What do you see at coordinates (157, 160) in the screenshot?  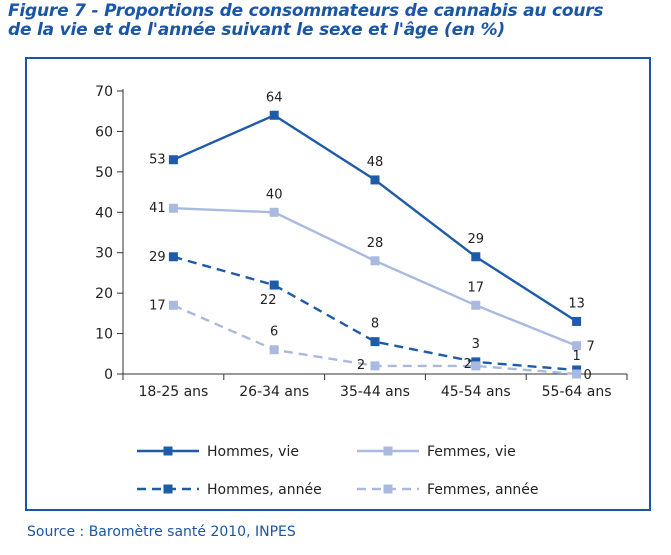 I see `data-label: 53` at bounding box center [157, 160].